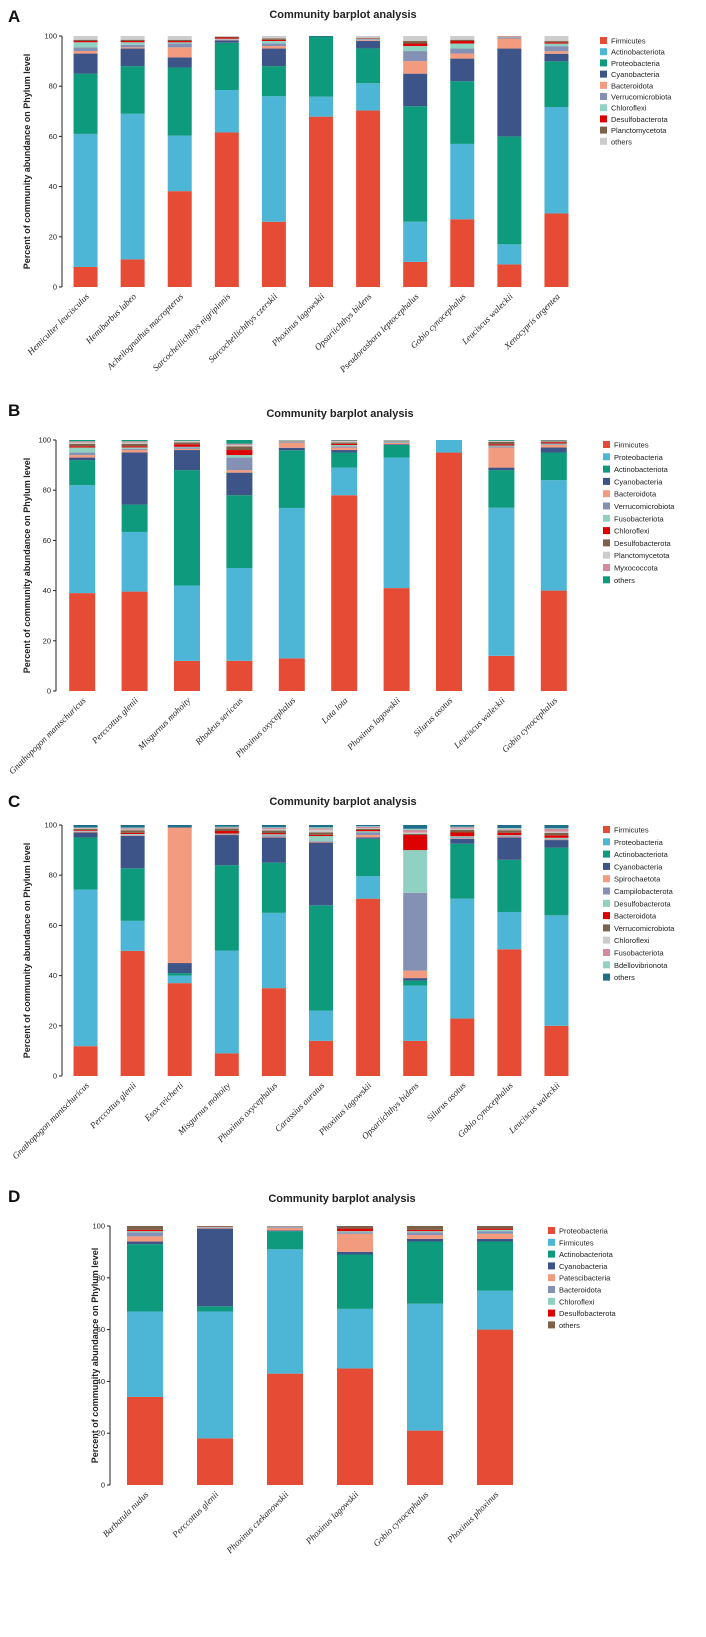 Image resolution: width=706 pixels, height=1637 pixels. What do you see at coordinates (50, 1120) in the screenshot?
I see `category-label: Gnathopogon mantschuricus` at bounding box center [50, 1120].